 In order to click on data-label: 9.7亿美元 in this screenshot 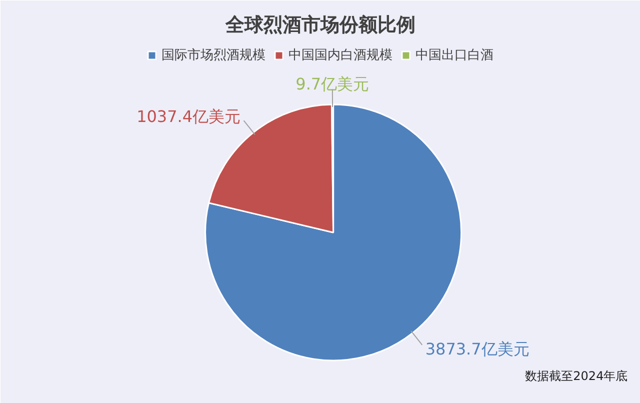, I will do `click(333, 84)`.